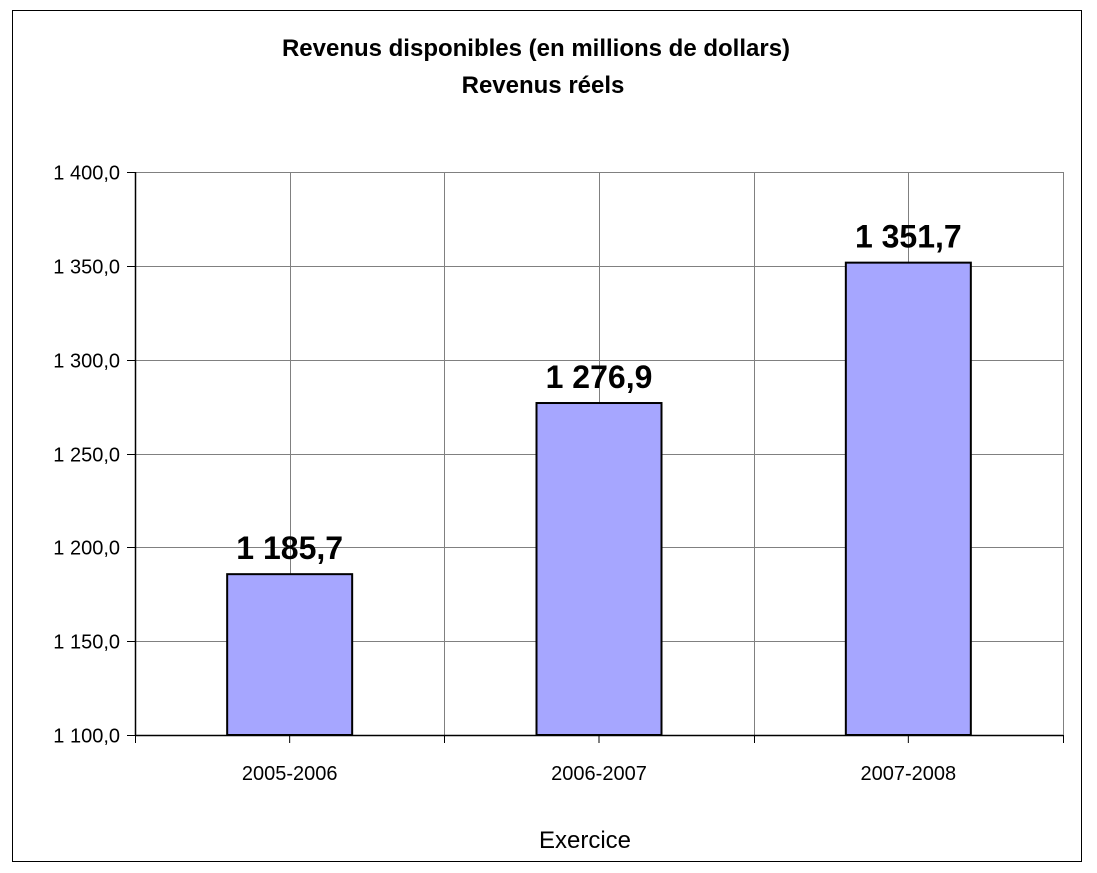 The height and width of the screenshot is (873, 1097). I want to click on x-tick-label: 2007-2008, so click(909, 774).